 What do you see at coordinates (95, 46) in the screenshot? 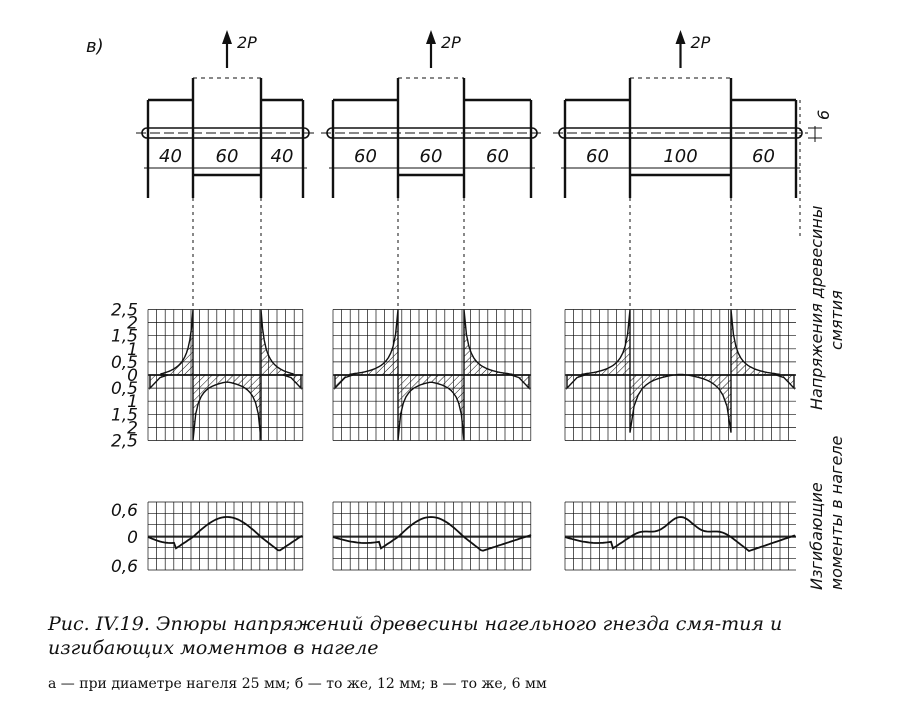
I see `panel-label: в)` at bounding box center [95, 46].